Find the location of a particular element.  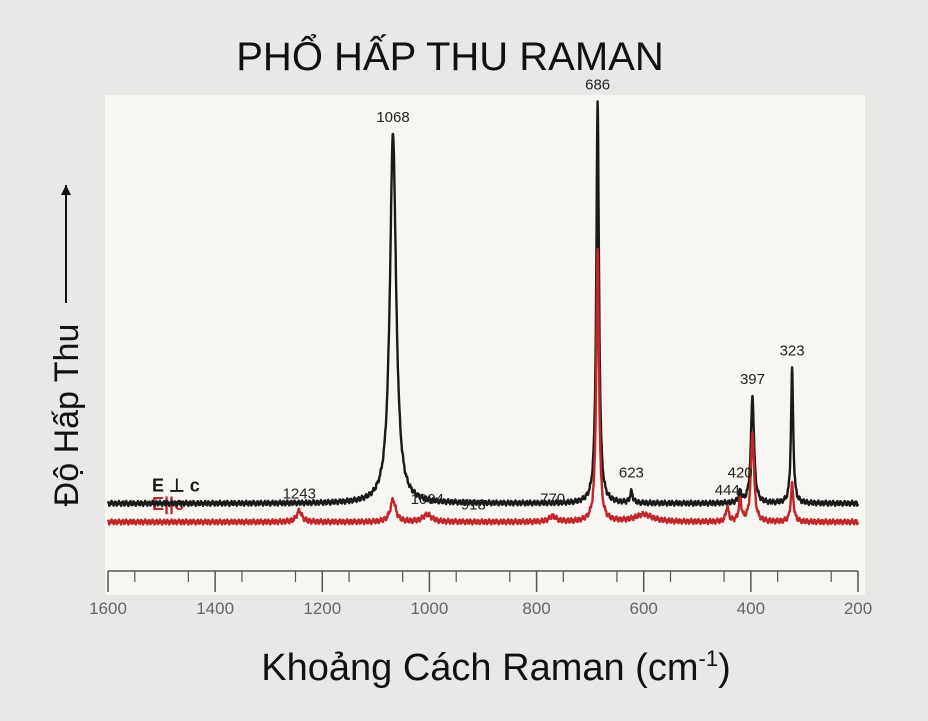

x-axis-label-close: ) is located at coordinates (724, 668).